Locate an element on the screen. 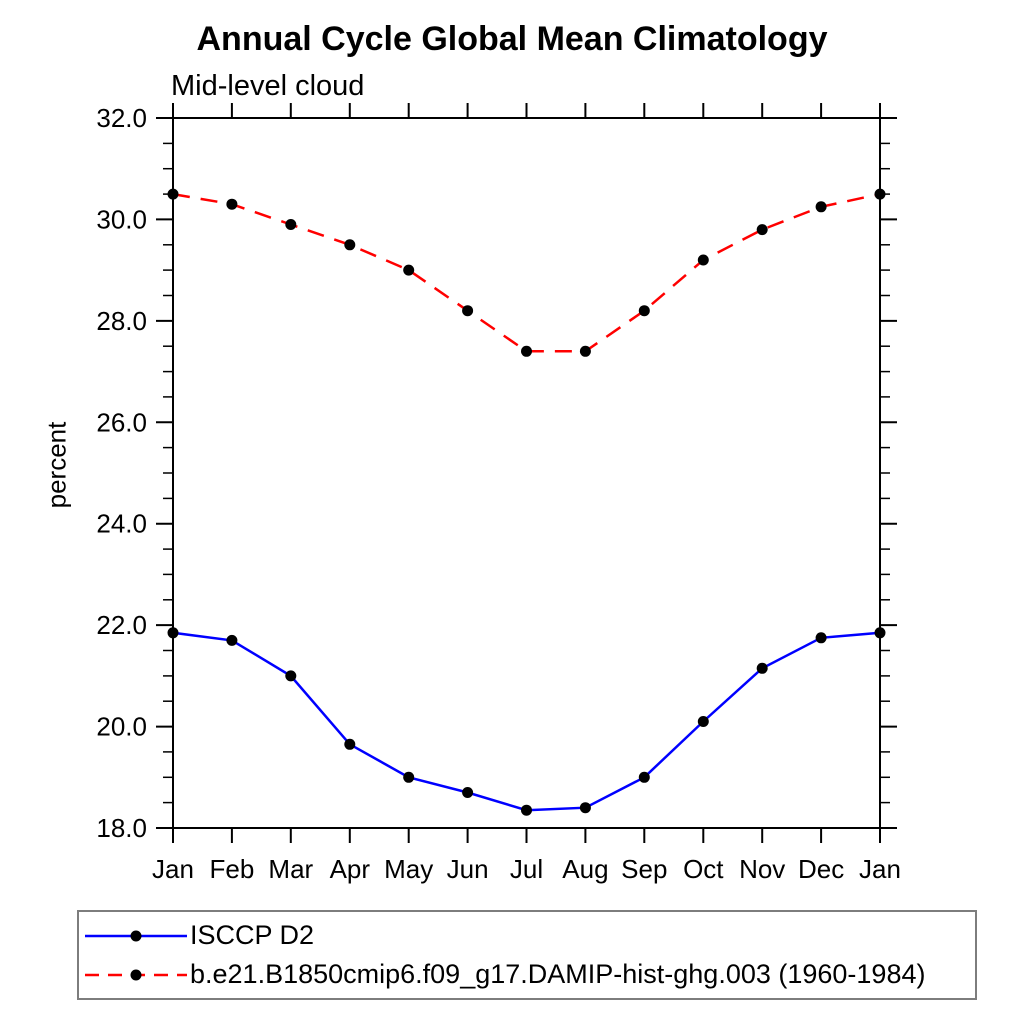  legend-label: ISCCP D2 is located at coordinates (252, 935).